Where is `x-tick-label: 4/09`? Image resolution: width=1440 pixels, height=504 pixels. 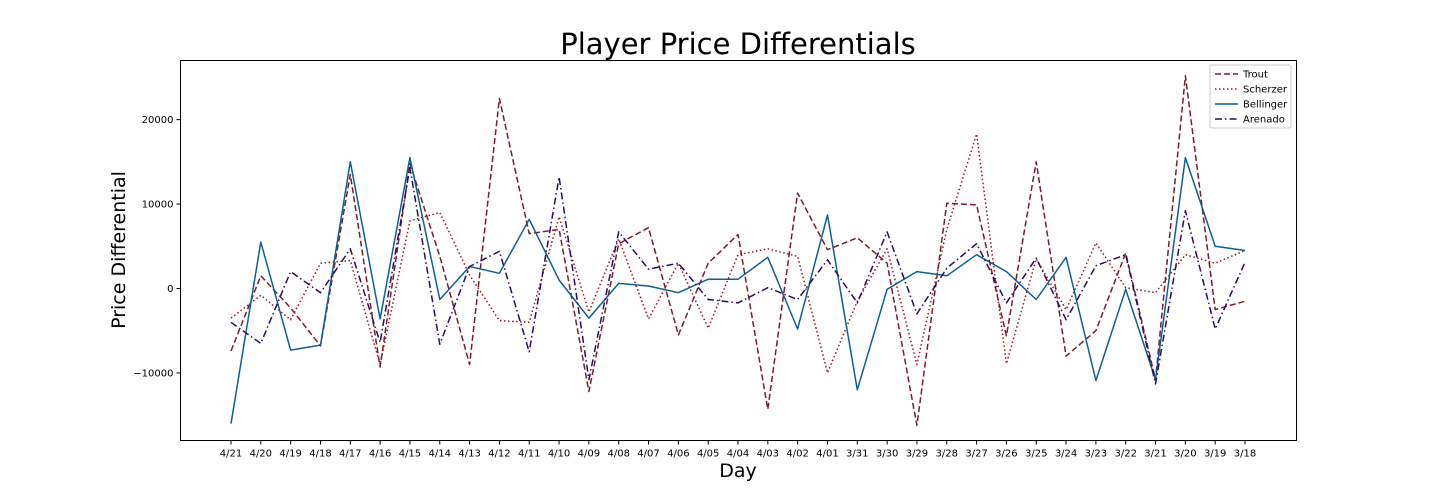 x-tick-label: 4/09 is located at coordinates (589, 454).